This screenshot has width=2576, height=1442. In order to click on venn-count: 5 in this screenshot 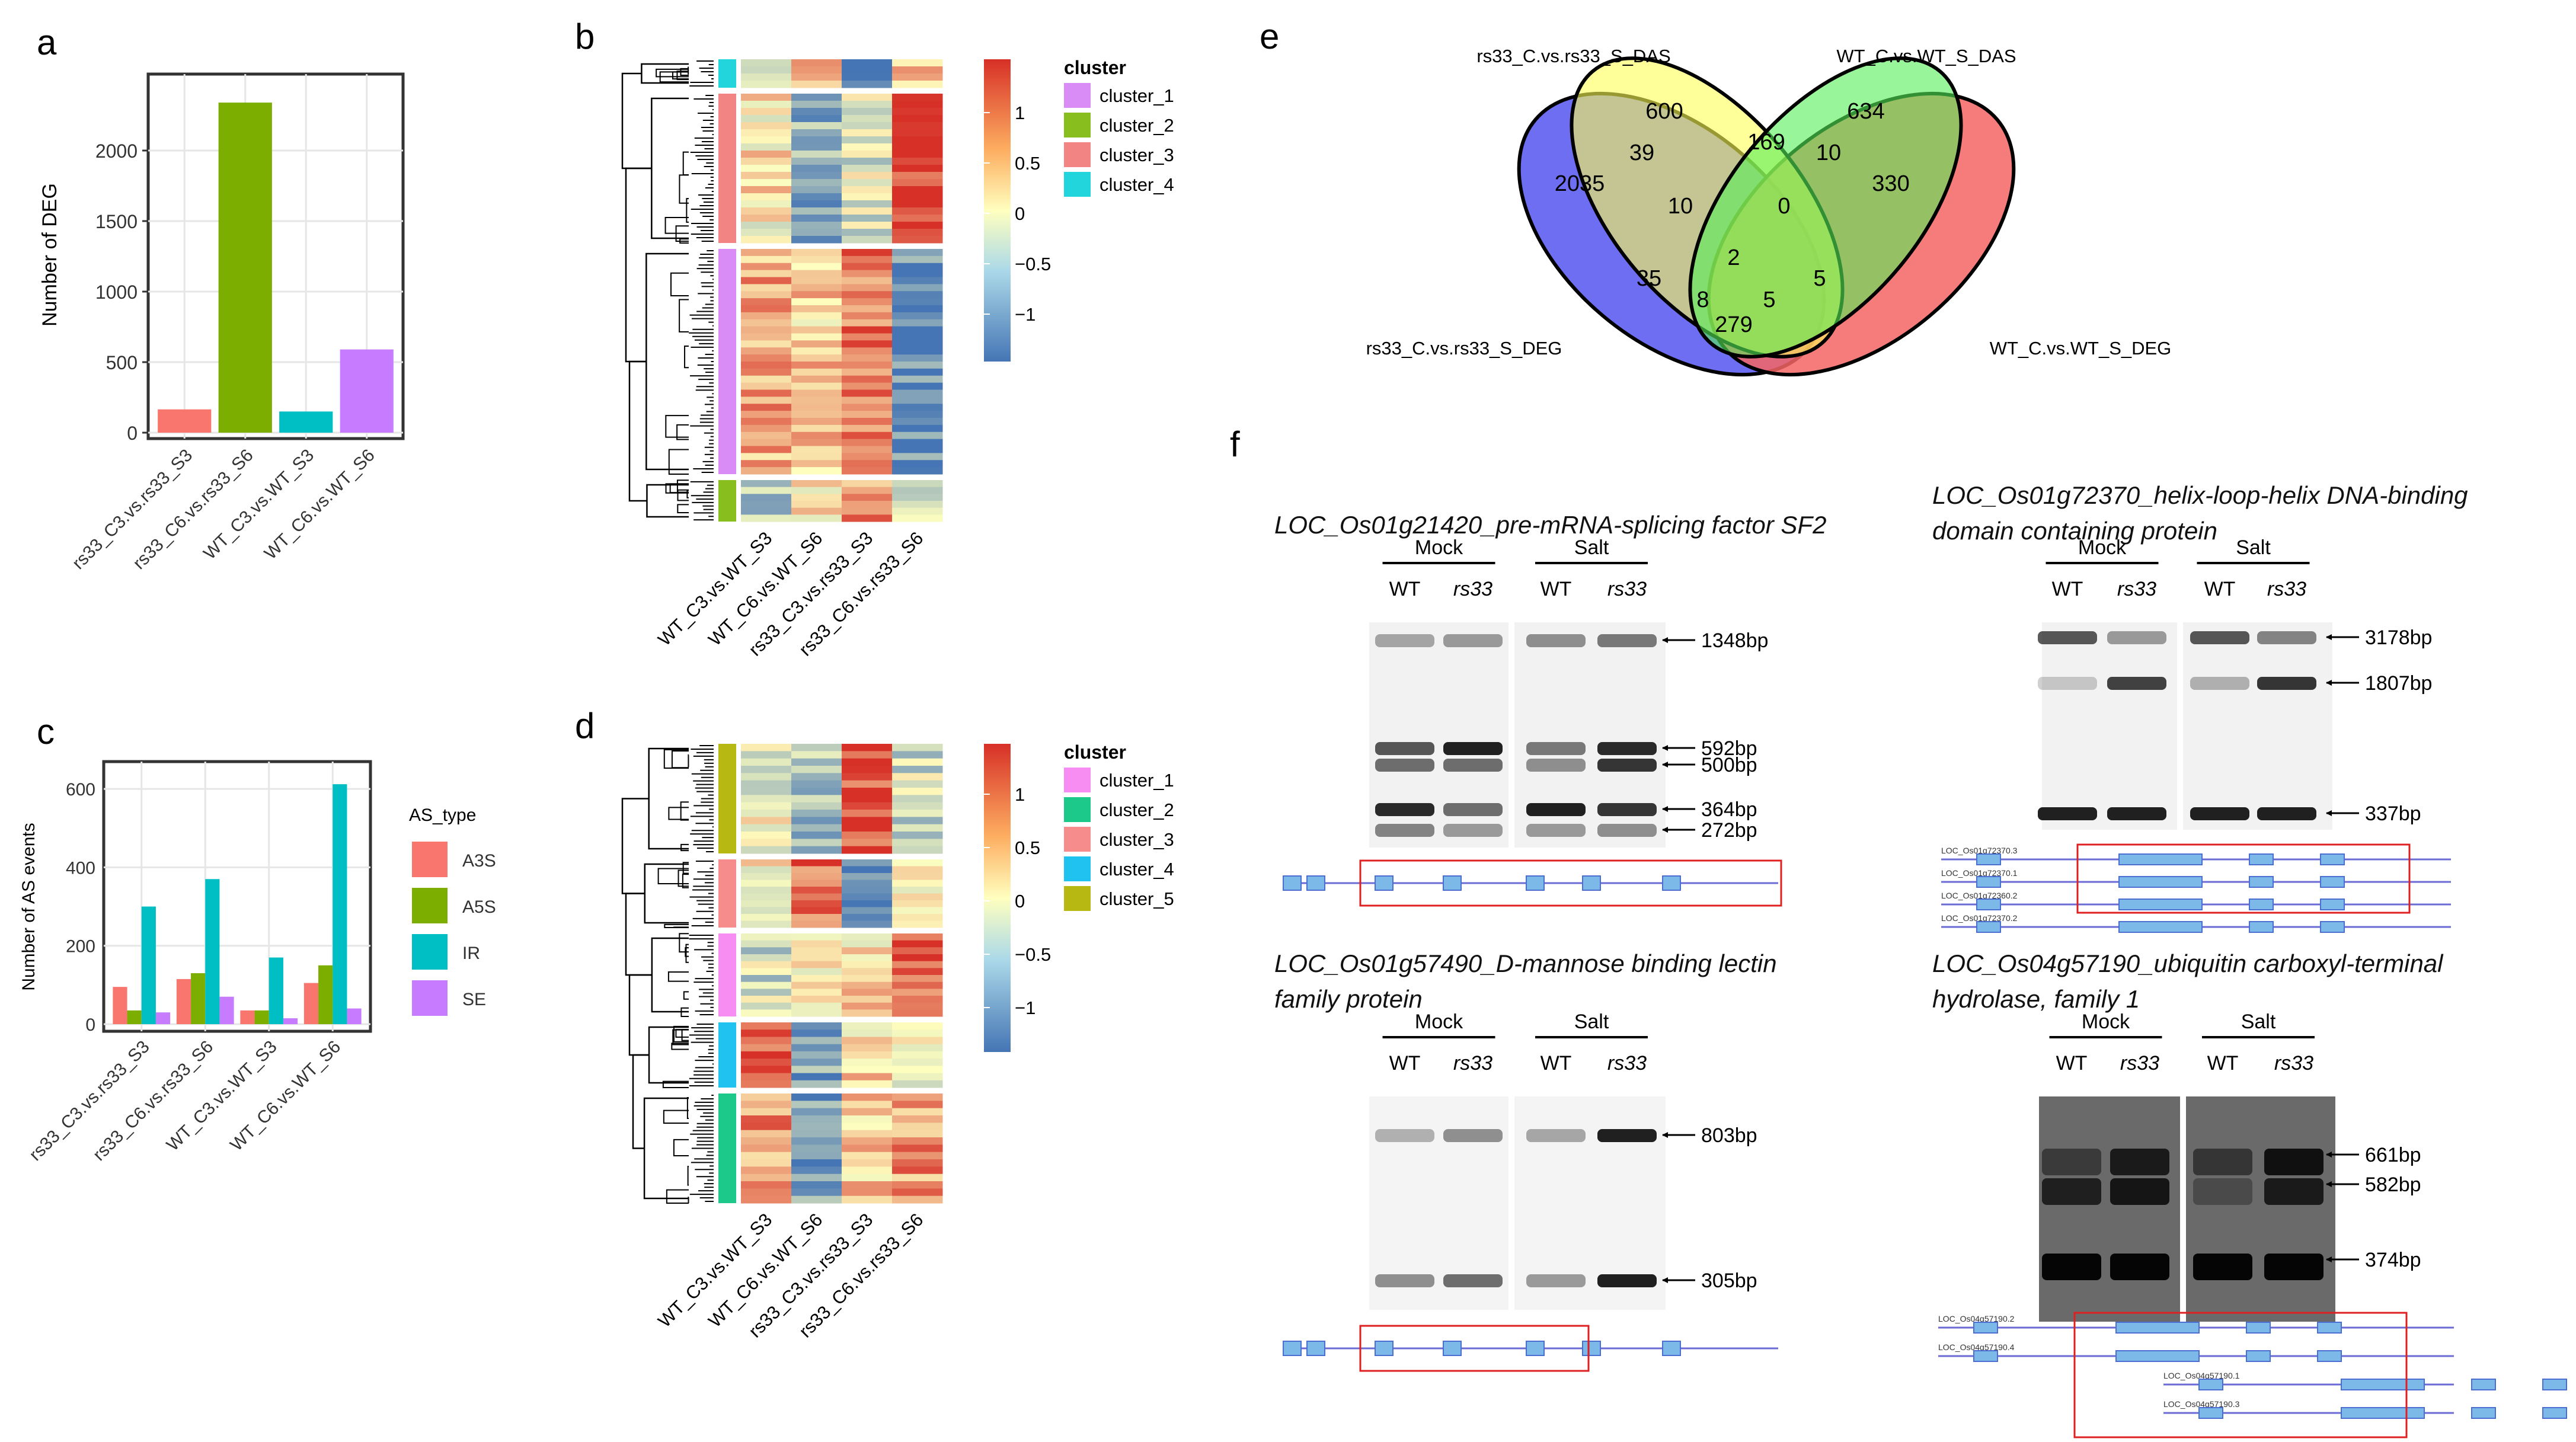, I will do `click(1769, 299)`.